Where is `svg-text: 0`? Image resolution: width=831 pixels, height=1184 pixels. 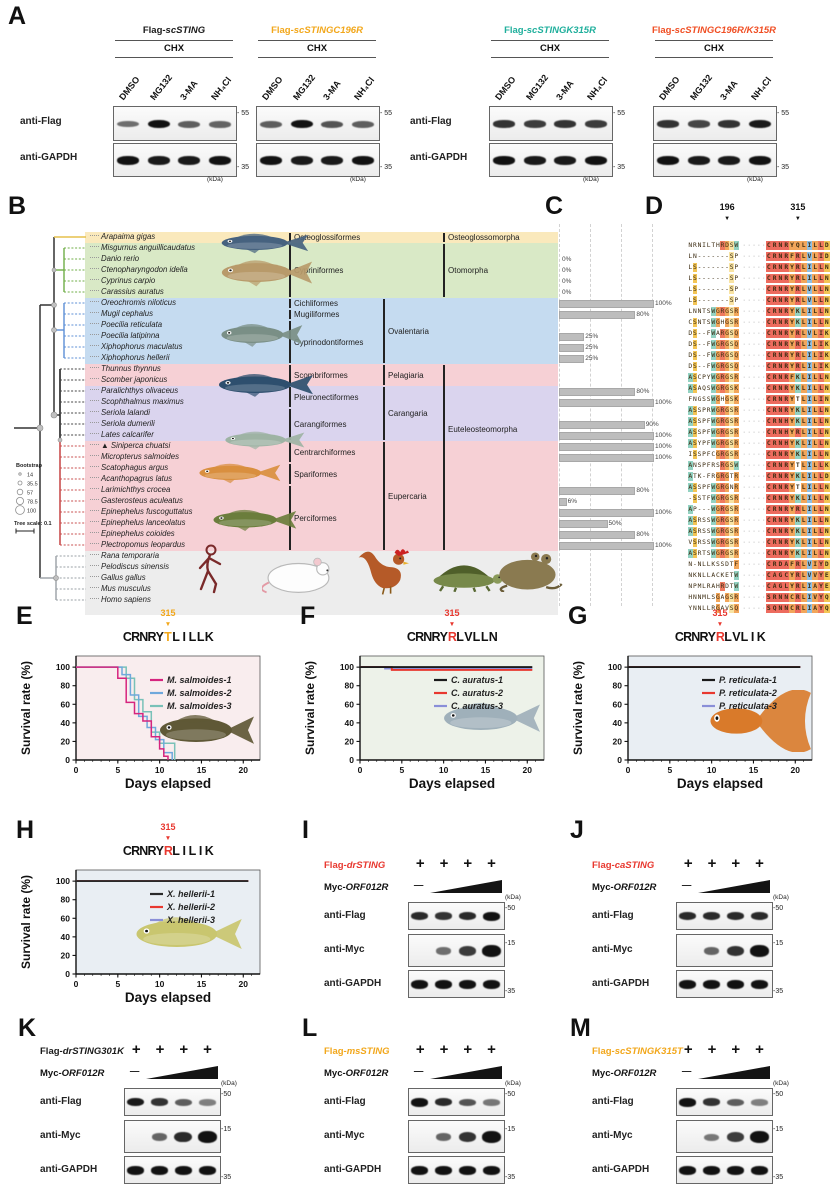 svg-text: 0 is located at coordinates (360, 770).